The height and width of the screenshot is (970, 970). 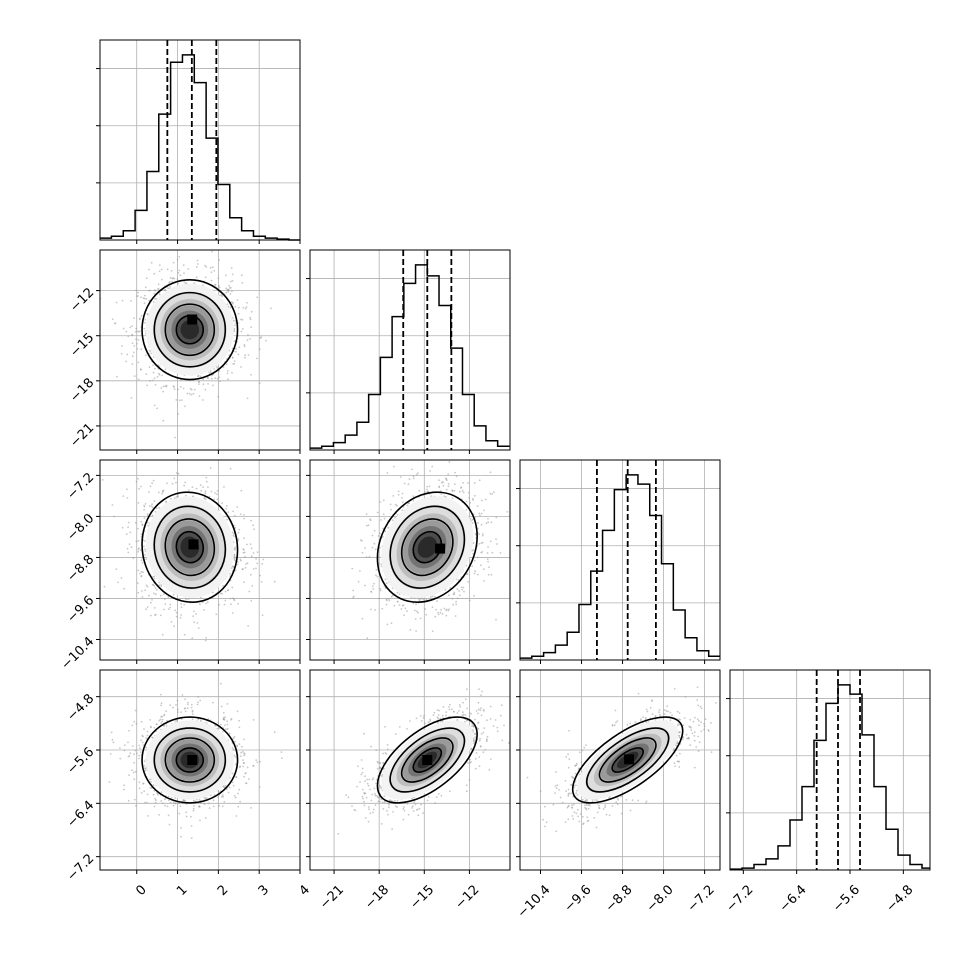 I want to click on density-shade, so click(x=190, y=329).